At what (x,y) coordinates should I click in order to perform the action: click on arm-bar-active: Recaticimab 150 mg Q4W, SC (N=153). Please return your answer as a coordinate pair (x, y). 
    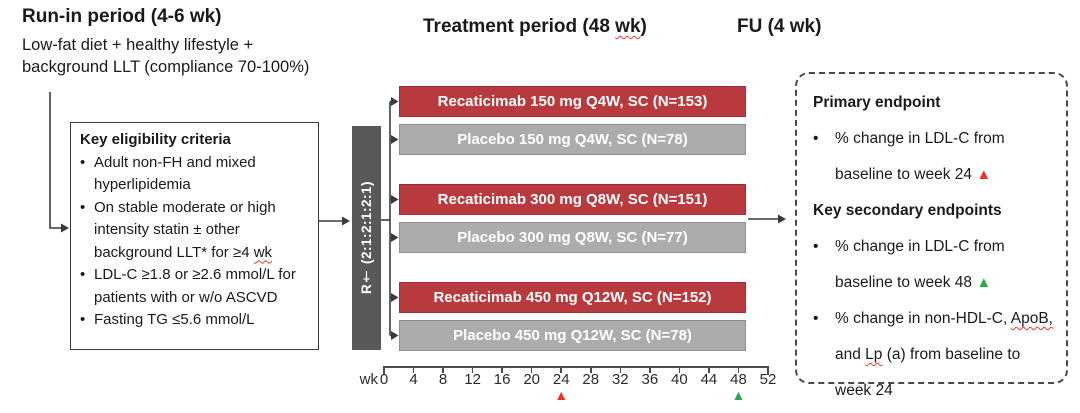
    Looking at the image, I should click on (572, 101).